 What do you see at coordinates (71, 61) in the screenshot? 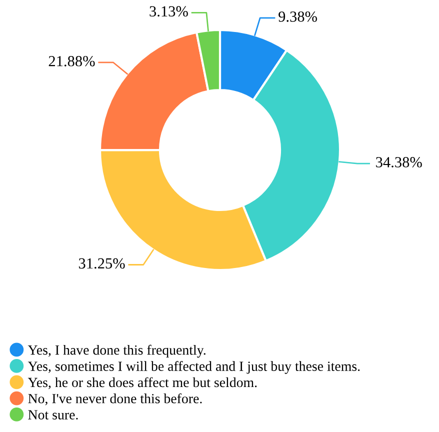
I see `data-label: 21.88%` at bounding box center [71, 61].